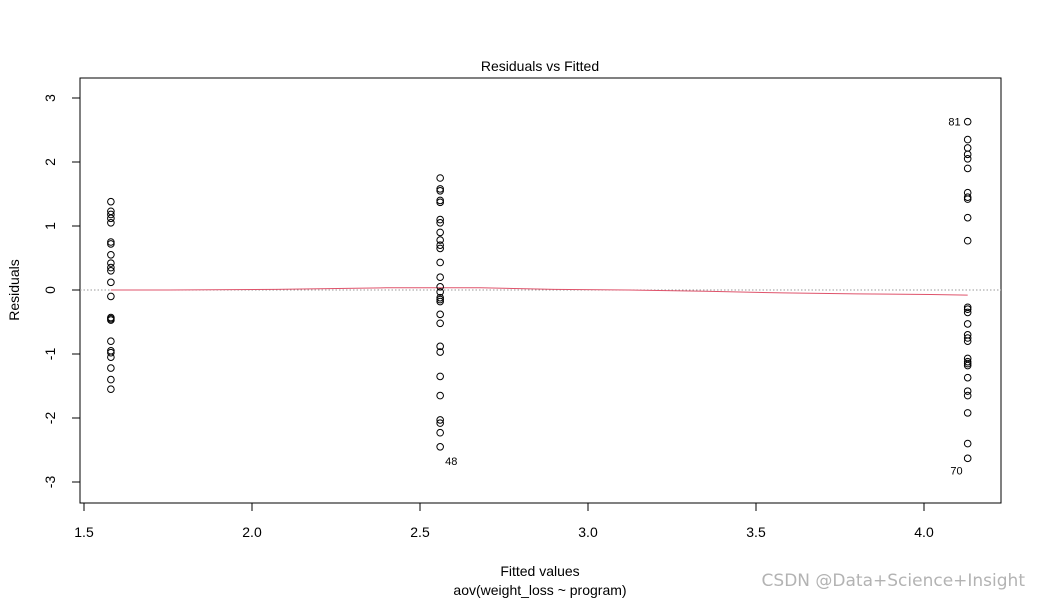 The image size is (1041, 600). Describe the element at coordinates (84, 532) in the screenshot. I see `x-tick-label: 1.5` at that location.